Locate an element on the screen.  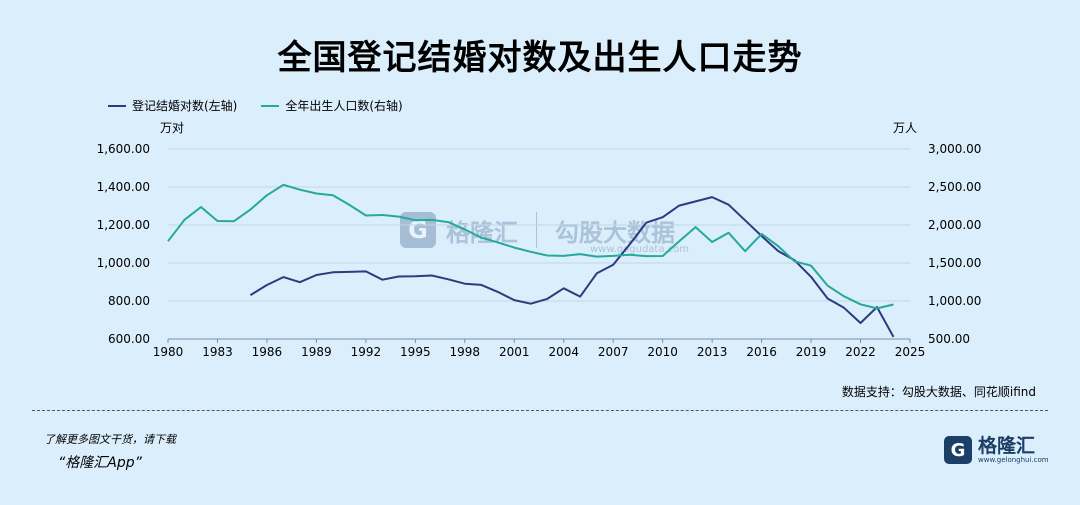
watermark-logo-icon: G is located at coordinates (418, 230).